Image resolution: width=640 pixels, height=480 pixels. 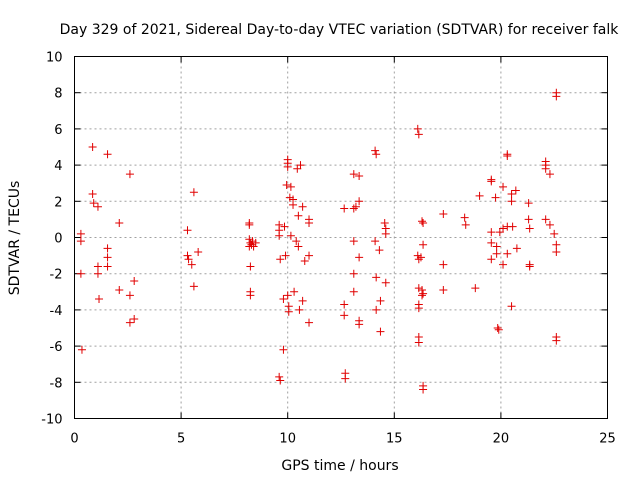 I want to click on x-tick-label: 10, so click(x=287, y=439).